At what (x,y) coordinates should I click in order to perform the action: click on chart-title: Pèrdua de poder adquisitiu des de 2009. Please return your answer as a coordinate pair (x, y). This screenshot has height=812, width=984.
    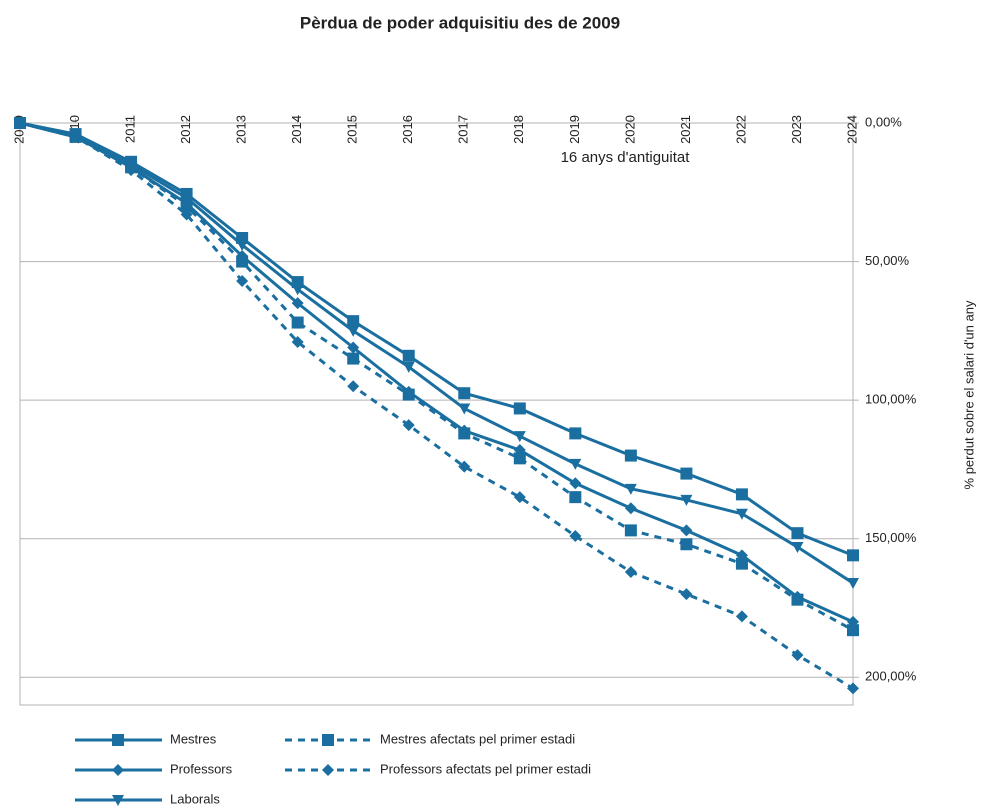
    Looking at the image, I should click on (460, 22).